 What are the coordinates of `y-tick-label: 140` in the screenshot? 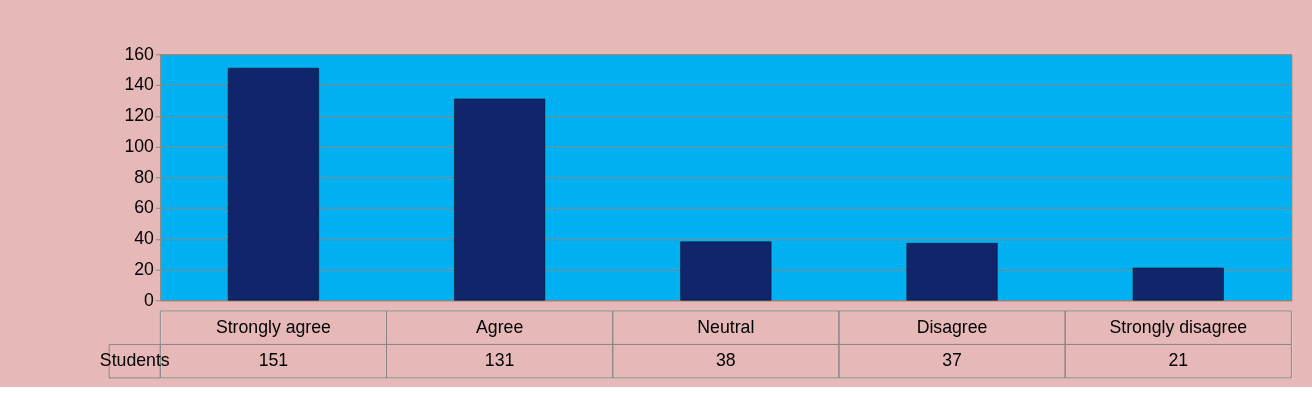 It's located at (139, 84).